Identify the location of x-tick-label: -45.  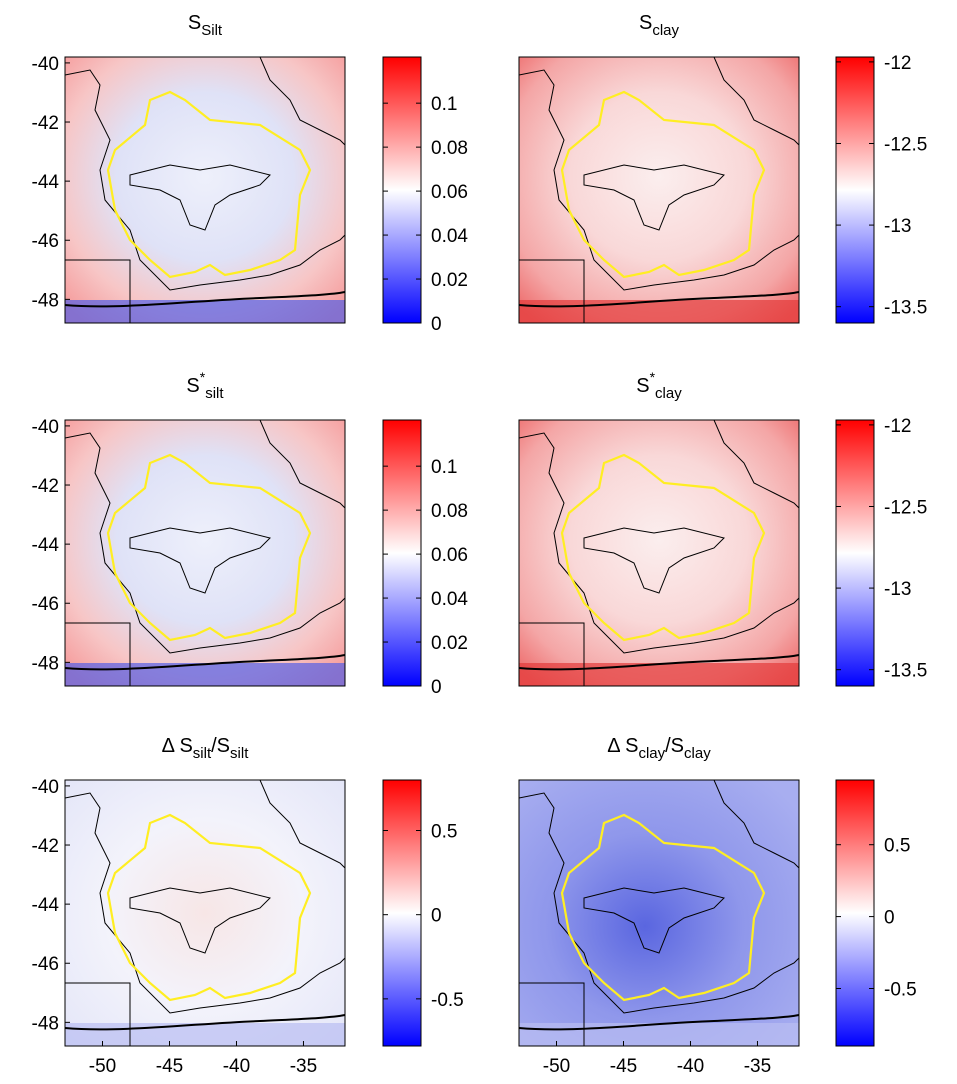
(169, 1066).